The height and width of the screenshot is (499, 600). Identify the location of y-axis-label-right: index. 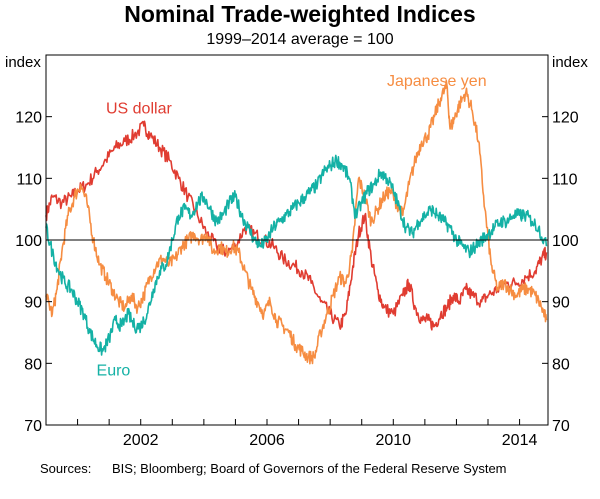
(570, 62).